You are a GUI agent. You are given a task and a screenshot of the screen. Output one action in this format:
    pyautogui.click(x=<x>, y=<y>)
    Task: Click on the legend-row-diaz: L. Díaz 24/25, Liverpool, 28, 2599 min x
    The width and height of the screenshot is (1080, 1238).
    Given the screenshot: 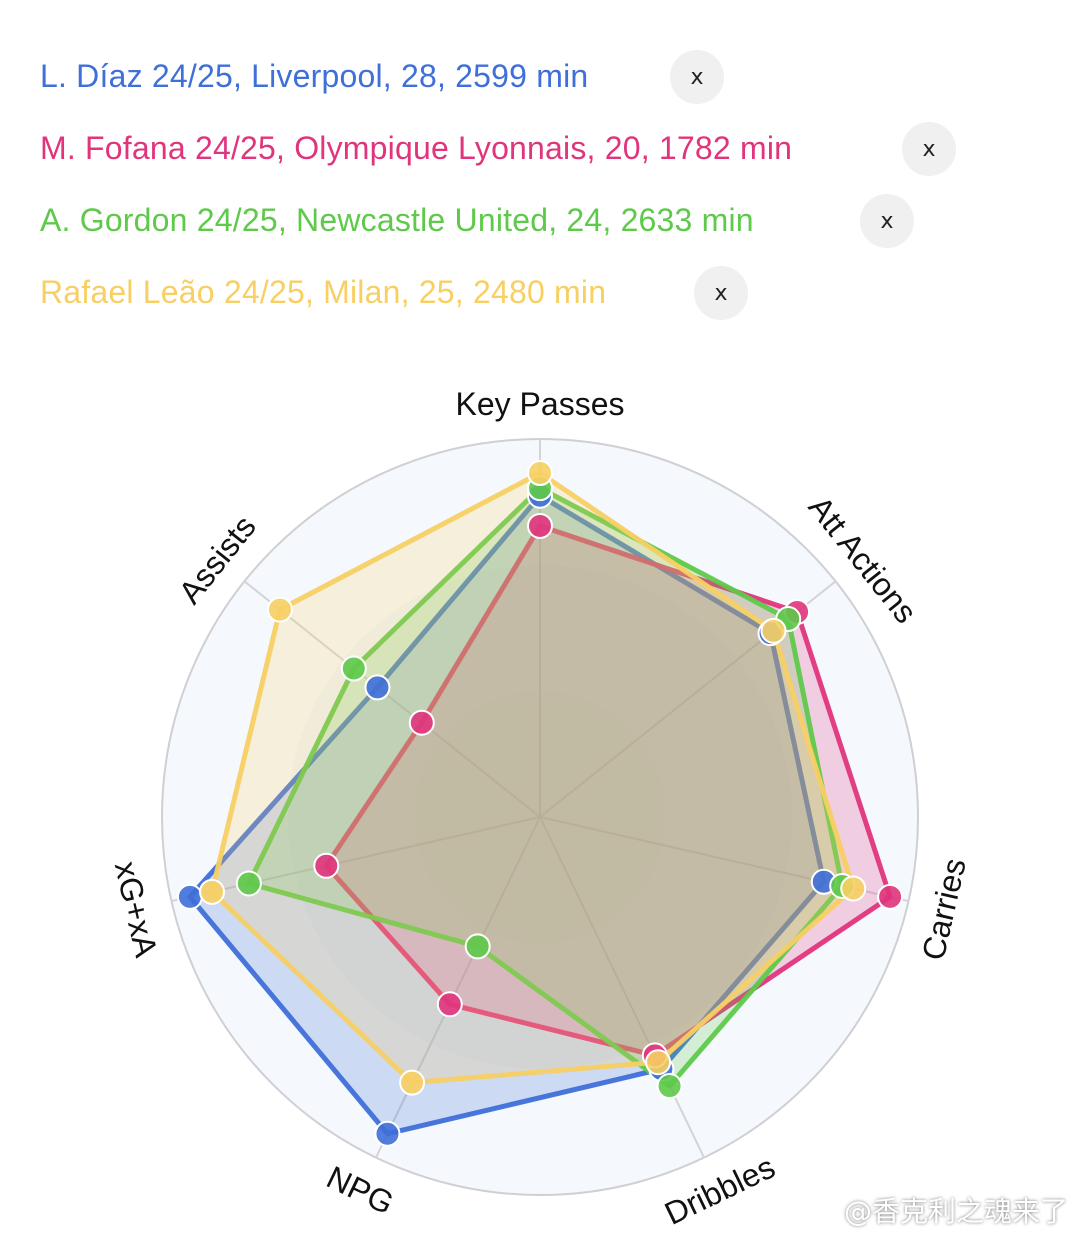 What is the action you would take?
    pyautogui.click(x=540, y=76)
    